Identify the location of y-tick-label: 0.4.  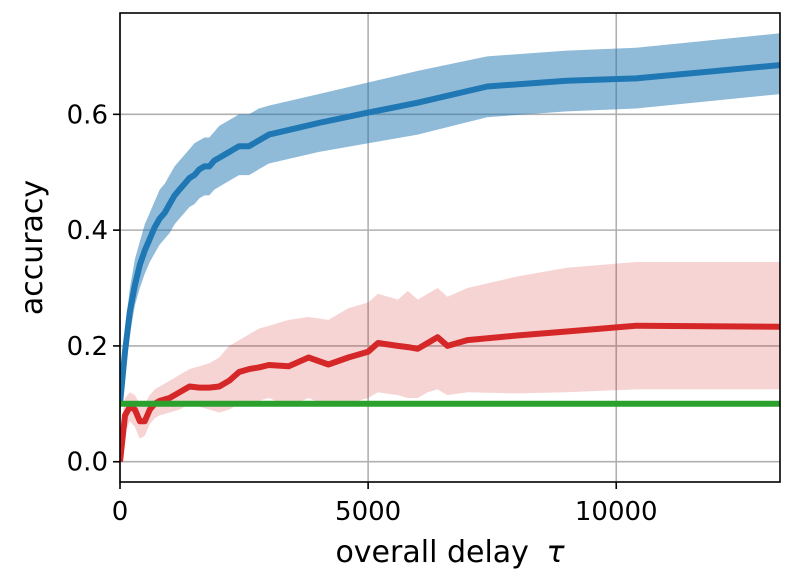
(87, 231).